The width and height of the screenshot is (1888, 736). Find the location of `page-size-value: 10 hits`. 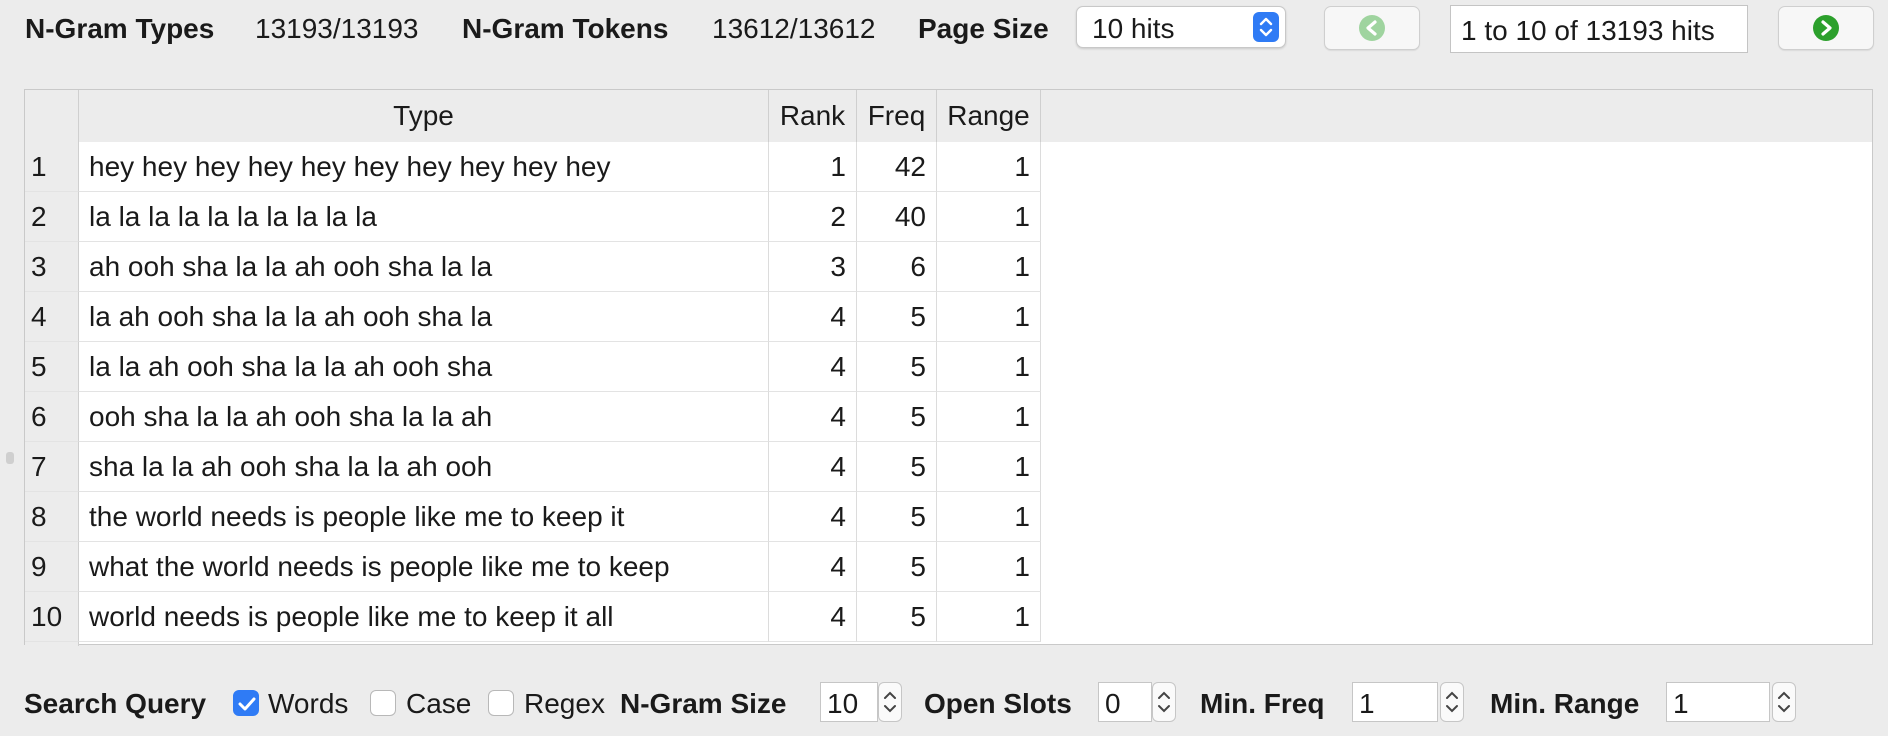

page-size-value: 10 hits is located at coordinates (1133, 28).